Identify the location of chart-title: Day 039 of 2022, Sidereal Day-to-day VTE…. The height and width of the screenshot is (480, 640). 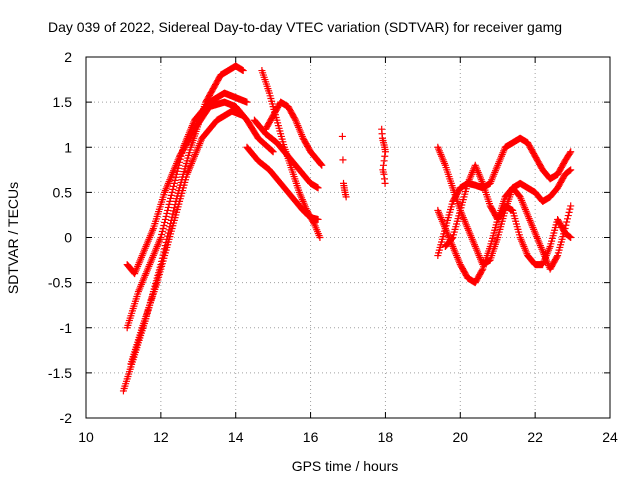
(305, 27).